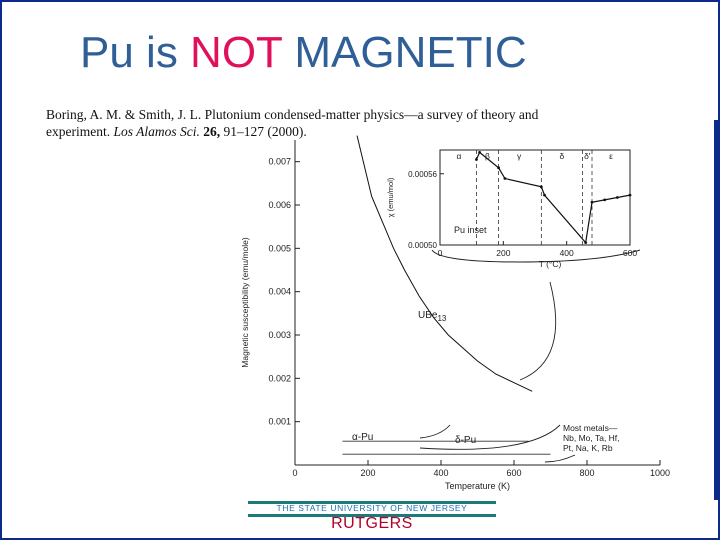 The image size is (720, 540). What do you see at coordinates (567, 253) in the screenshot?
I see `inset-x-tick-label: 400` at bounding box center [567, 253].